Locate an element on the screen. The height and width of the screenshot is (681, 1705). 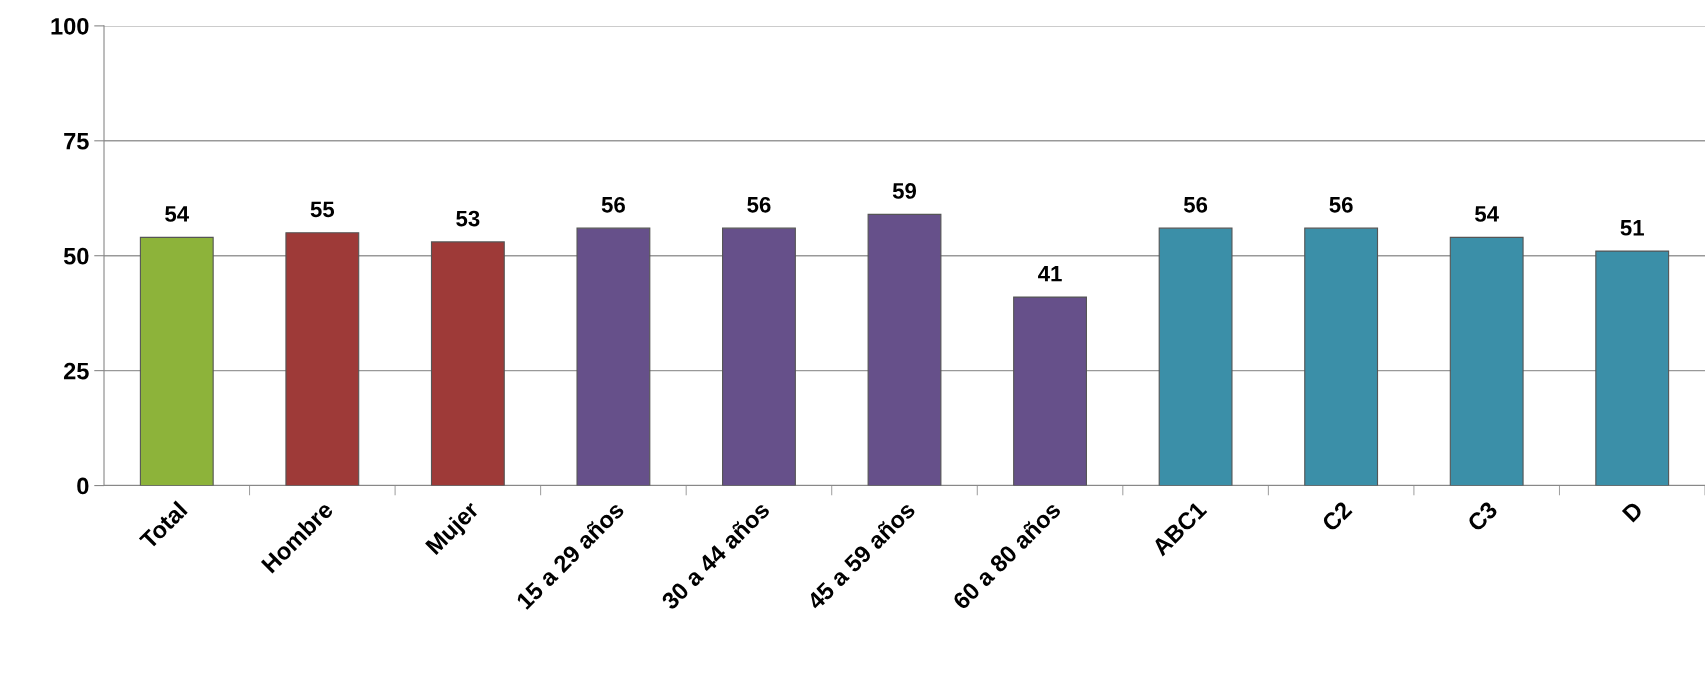
y-tick-label: 50 is located at coordinates (76, 256).